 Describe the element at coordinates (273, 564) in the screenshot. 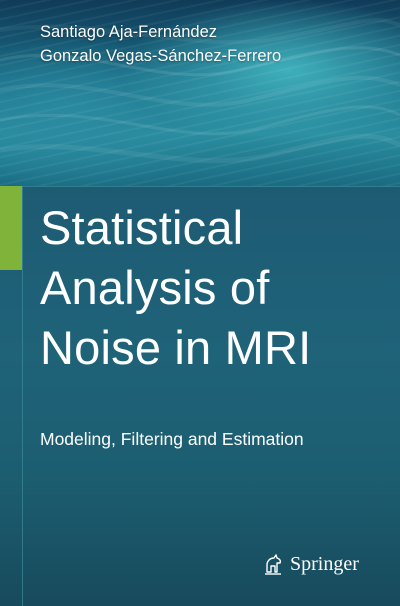

I see `springer-horse-icon` at that location.